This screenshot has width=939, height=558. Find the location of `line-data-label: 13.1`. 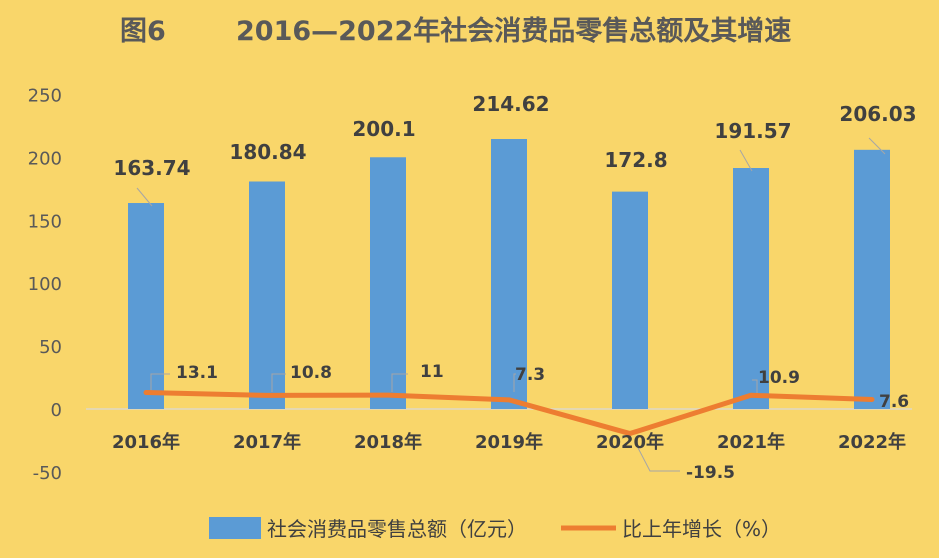

line-data-label: 13.1 is located at coordinates (197, 373).